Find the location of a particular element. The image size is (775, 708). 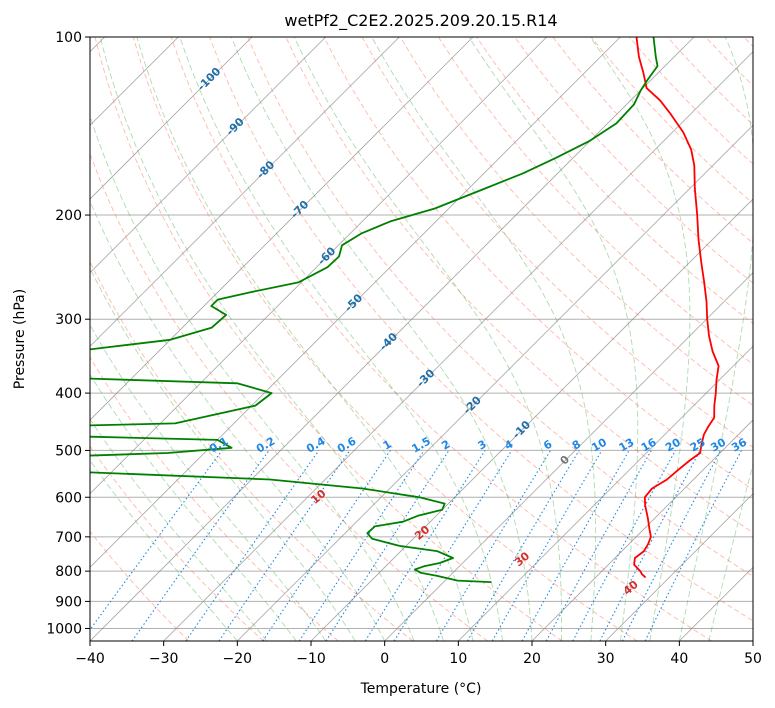

y-tick-label: 1000 is located at coordinates (64, 629).